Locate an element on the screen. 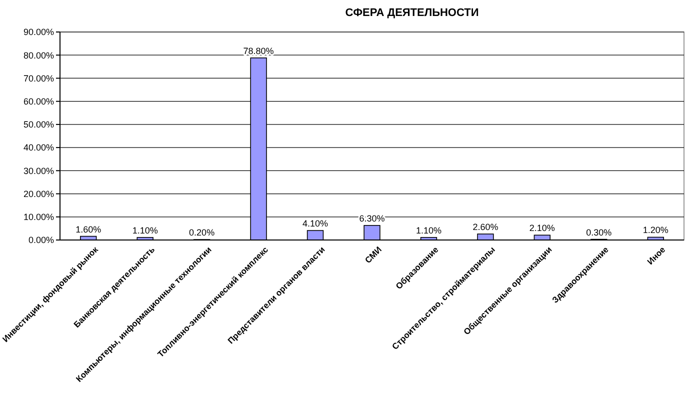 This screenshot has height=408, width=692. data-label: 2.10% is located at coordinates (542, 228).